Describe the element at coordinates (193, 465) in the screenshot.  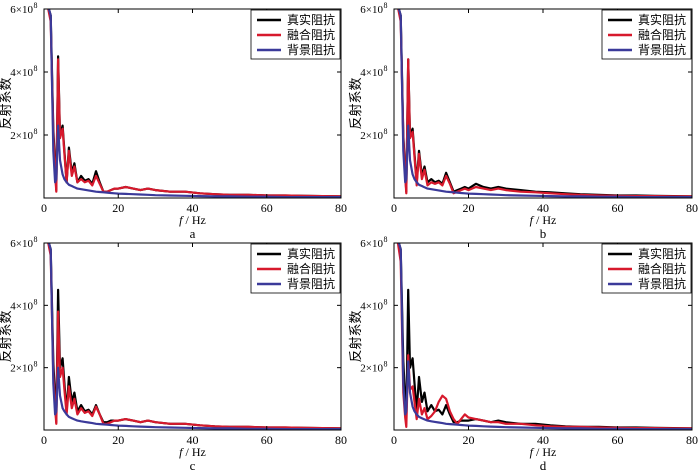
I see `panel-label: c` at that location.